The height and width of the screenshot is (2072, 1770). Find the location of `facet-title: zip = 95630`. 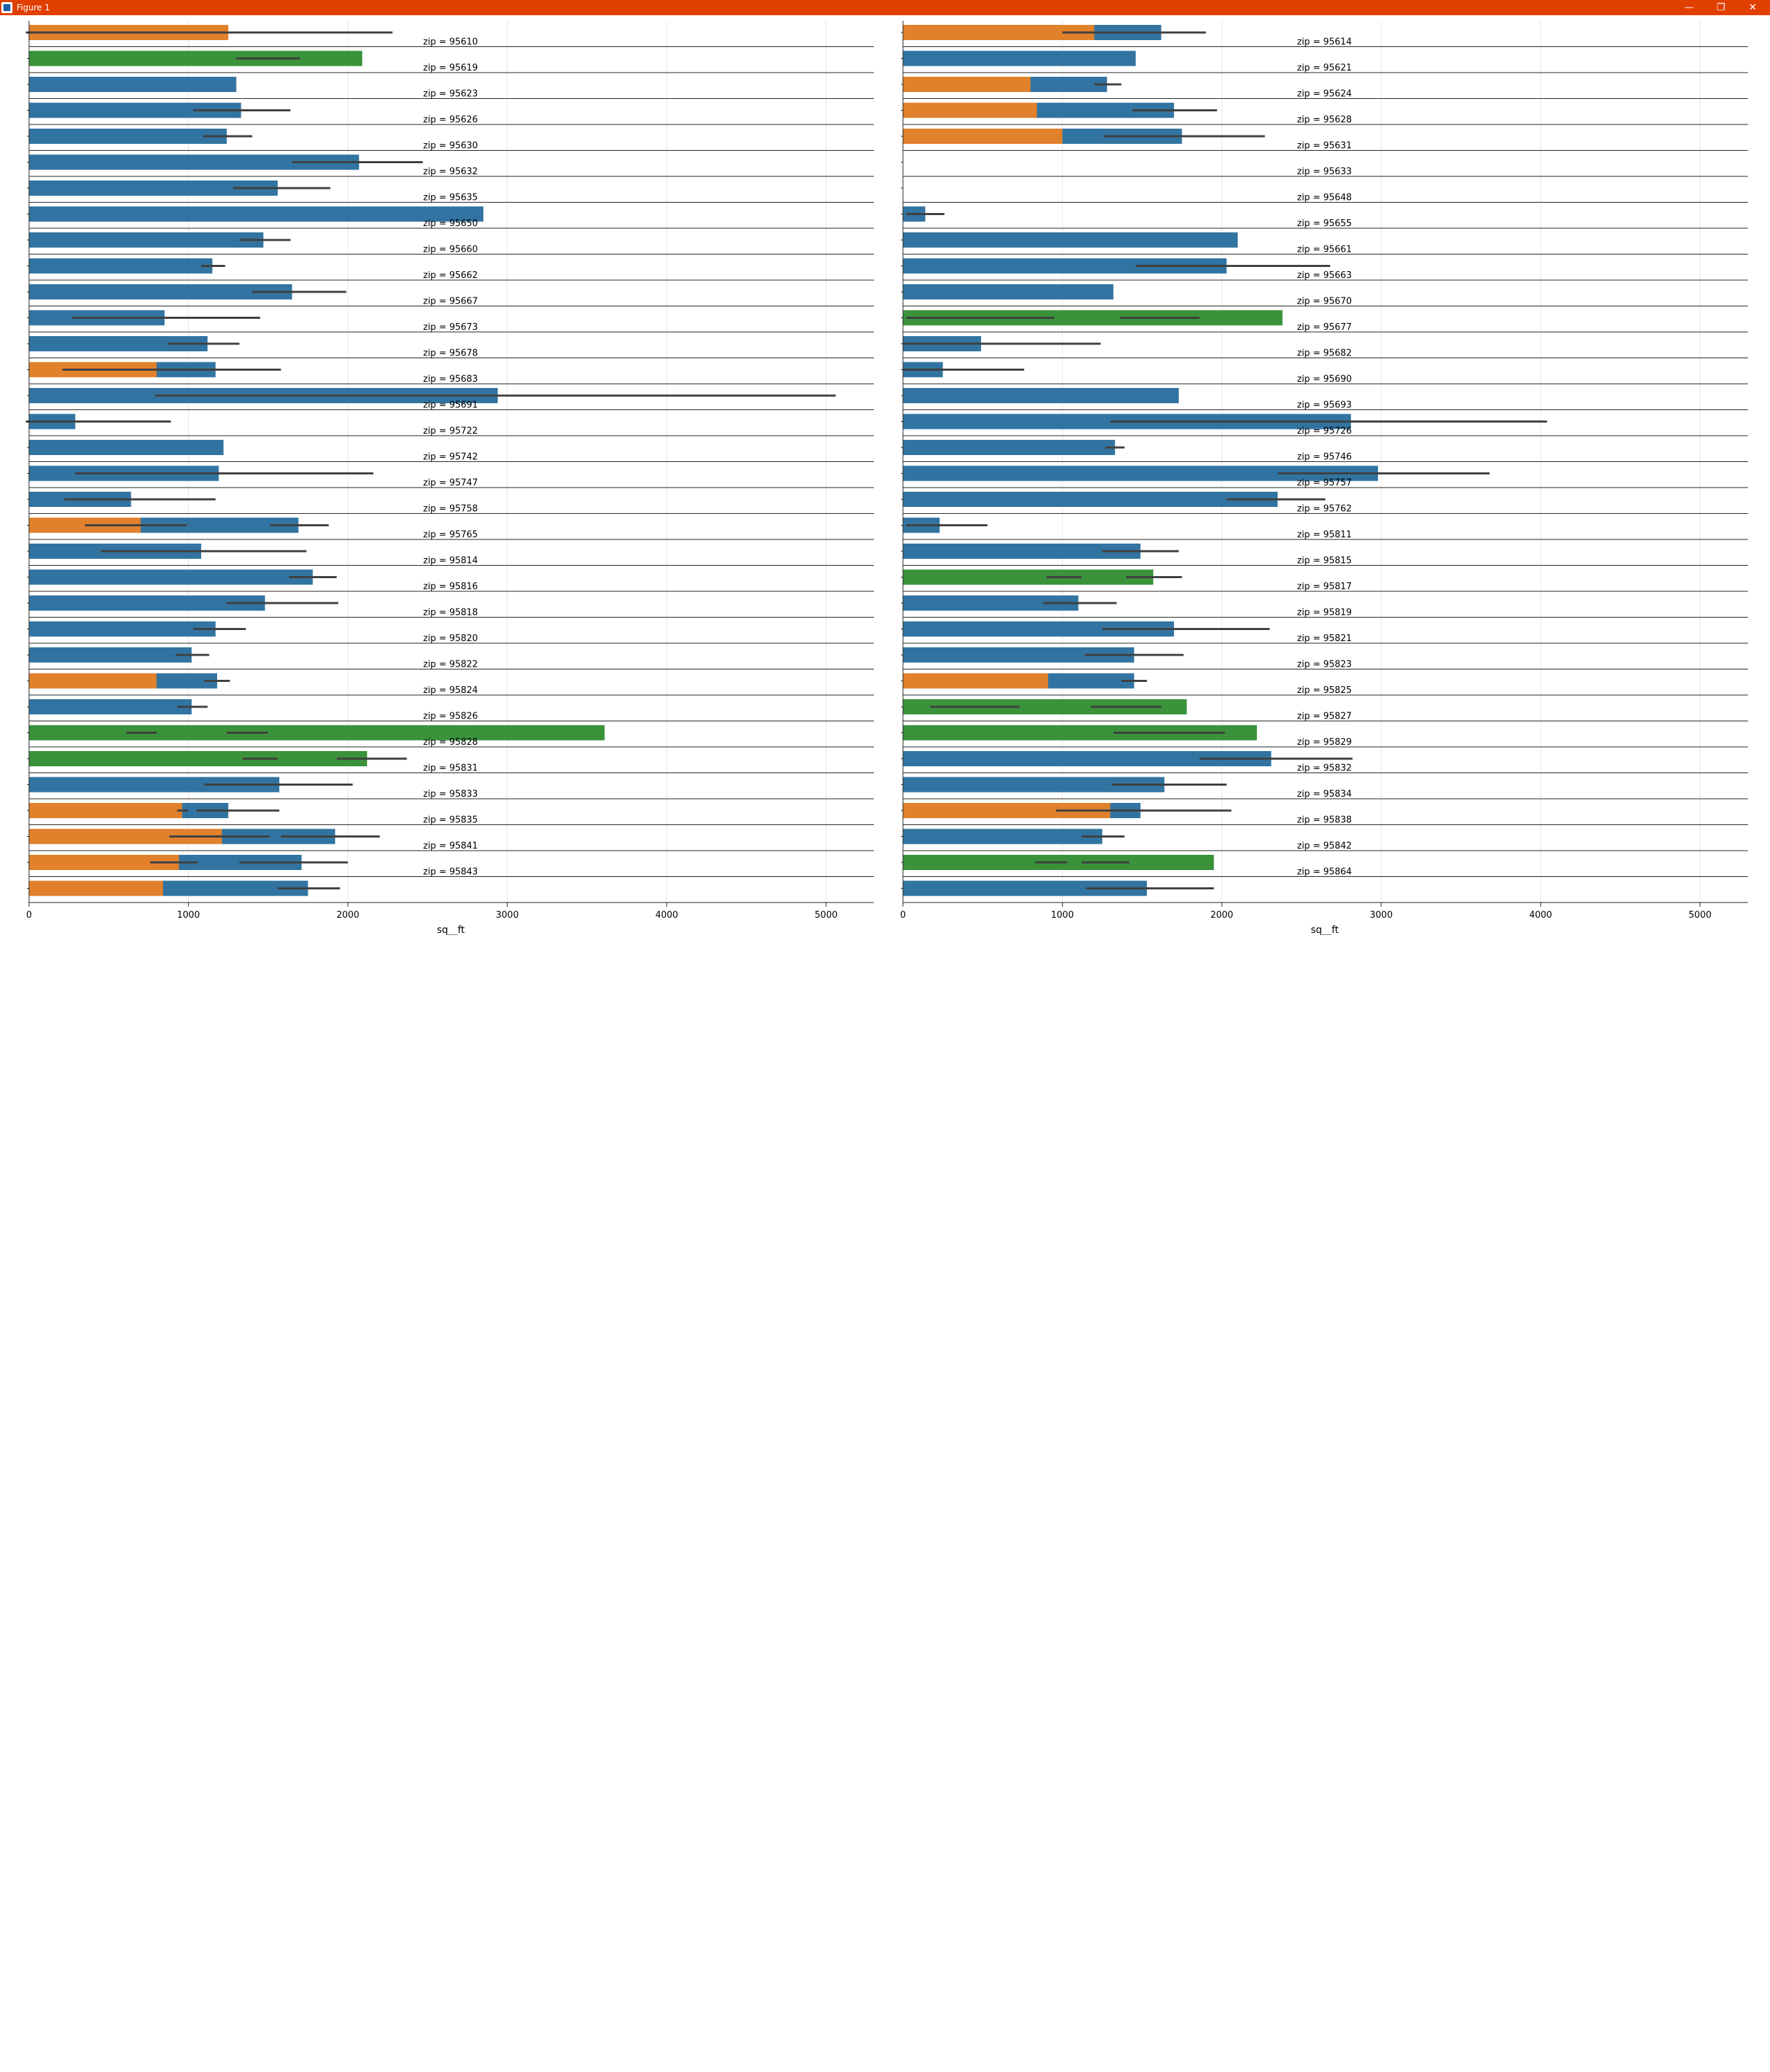

facet-title: zip = 95630 is located at coordinates (450, 146).